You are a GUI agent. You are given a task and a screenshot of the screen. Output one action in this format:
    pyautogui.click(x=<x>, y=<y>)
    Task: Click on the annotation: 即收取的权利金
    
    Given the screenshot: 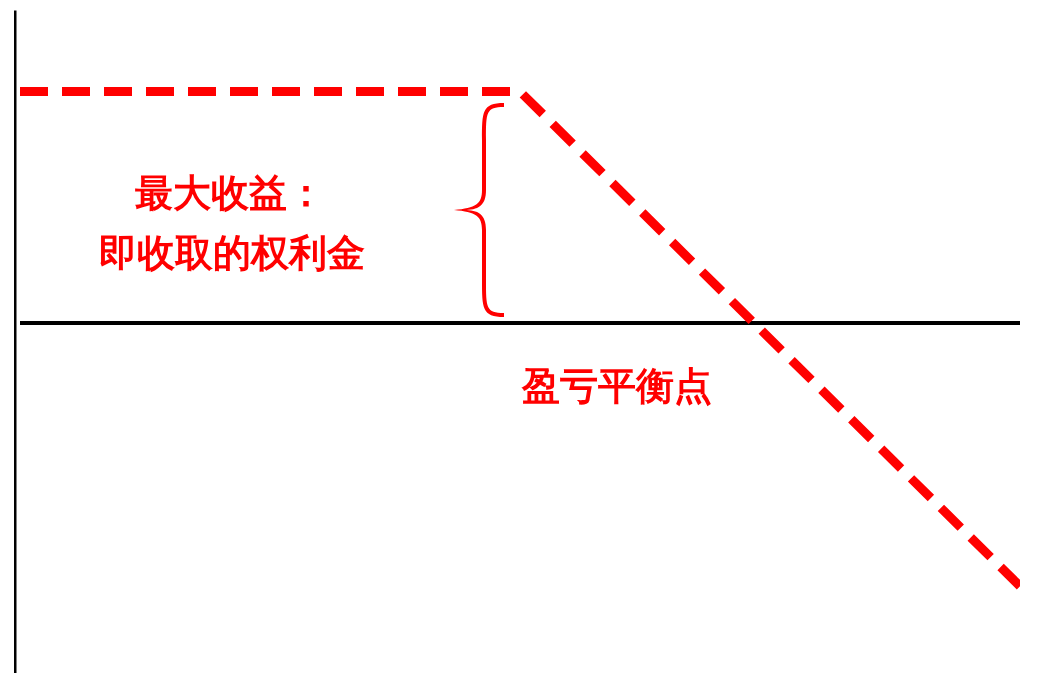 What is the action you would take?
    pyautogui.click(x=232, y=253)
    